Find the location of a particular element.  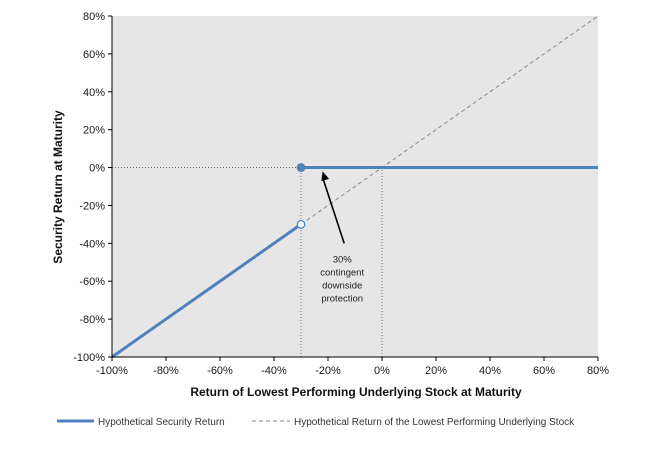

y-axis-title: Security Return at Maturity is located at coordinates (58, 187).